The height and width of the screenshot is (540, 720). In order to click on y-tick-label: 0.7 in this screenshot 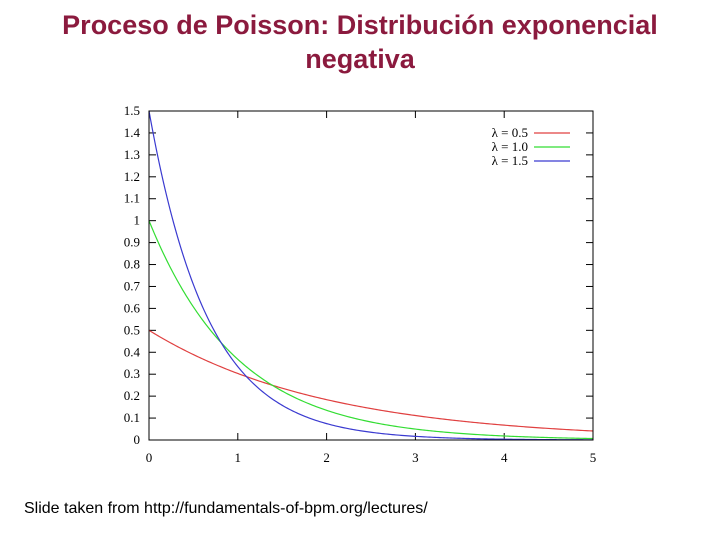, I will do `click(132, 285)`.